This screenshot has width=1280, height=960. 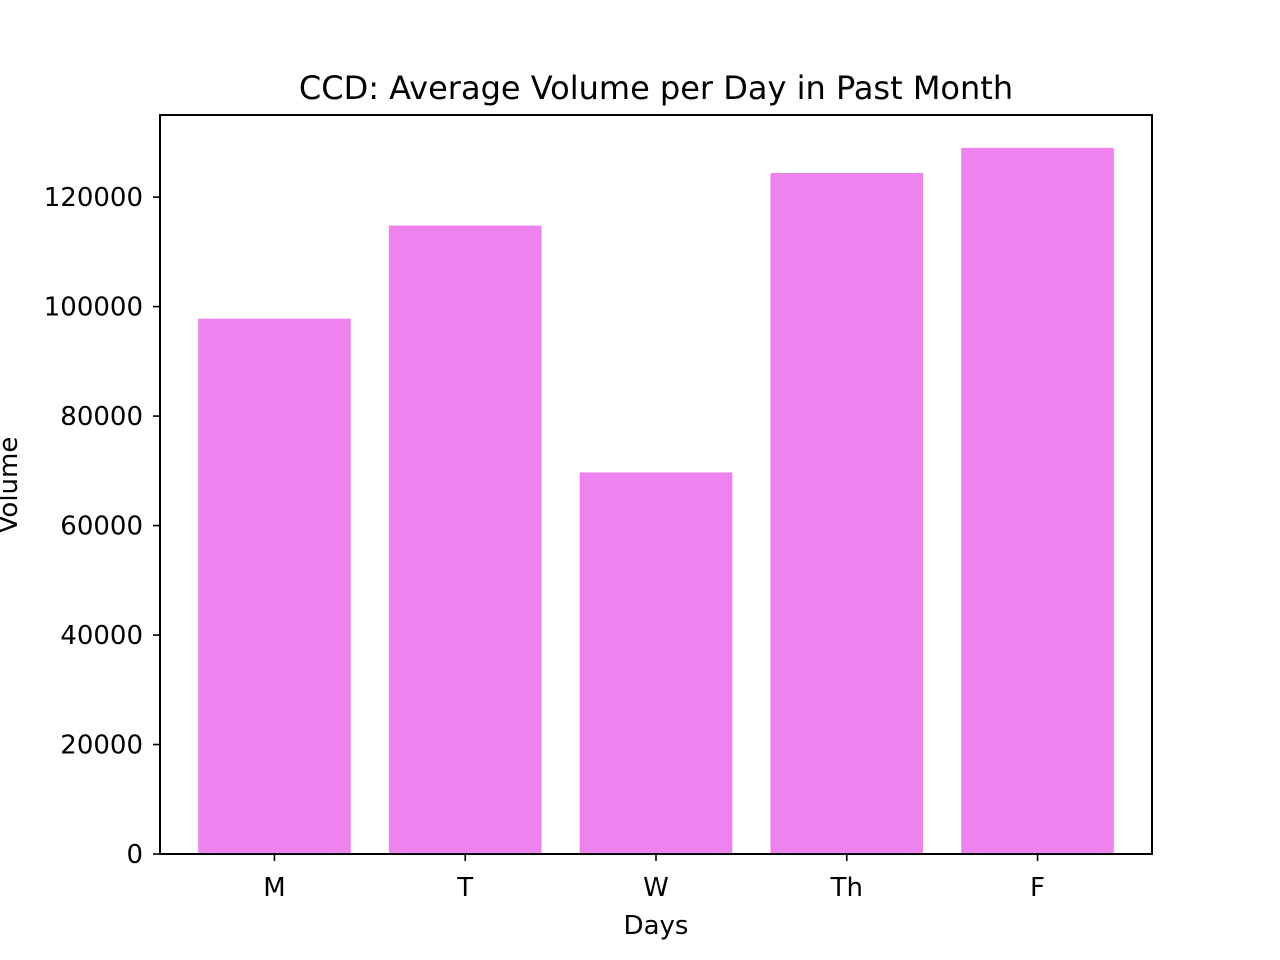 I want to click on y-tick-label-80000: 80000, so click(x=101, y=417).